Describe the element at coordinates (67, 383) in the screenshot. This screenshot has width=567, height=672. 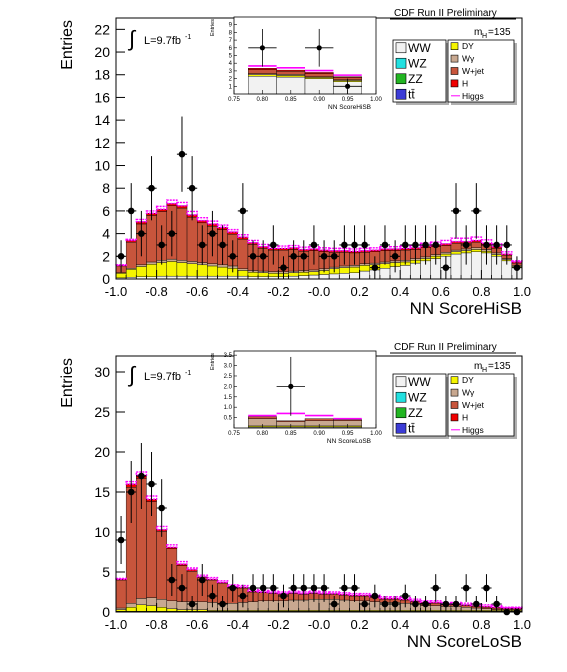
I see `y-axis-title: Entries` at that location.